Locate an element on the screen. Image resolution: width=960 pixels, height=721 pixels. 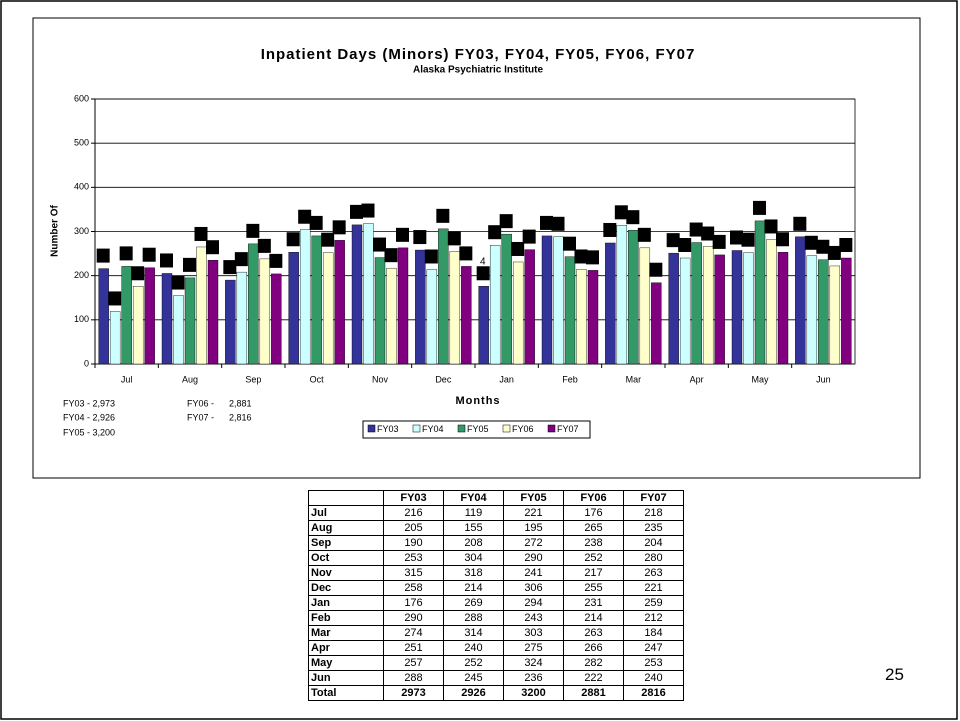
legend-label: FY06 is located at coordinates (523, 429).